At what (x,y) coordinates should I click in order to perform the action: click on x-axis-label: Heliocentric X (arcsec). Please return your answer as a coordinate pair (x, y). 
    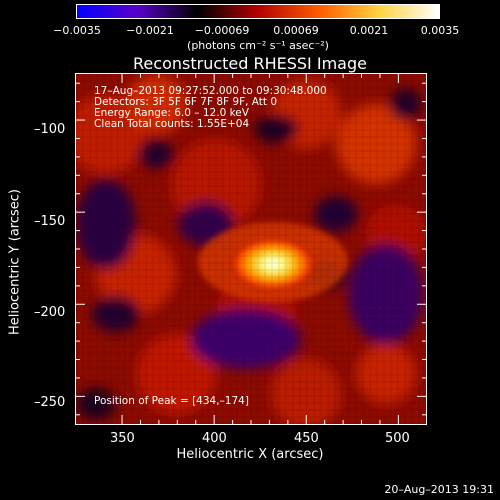
    Looking at the image, I should click on (250, 454).